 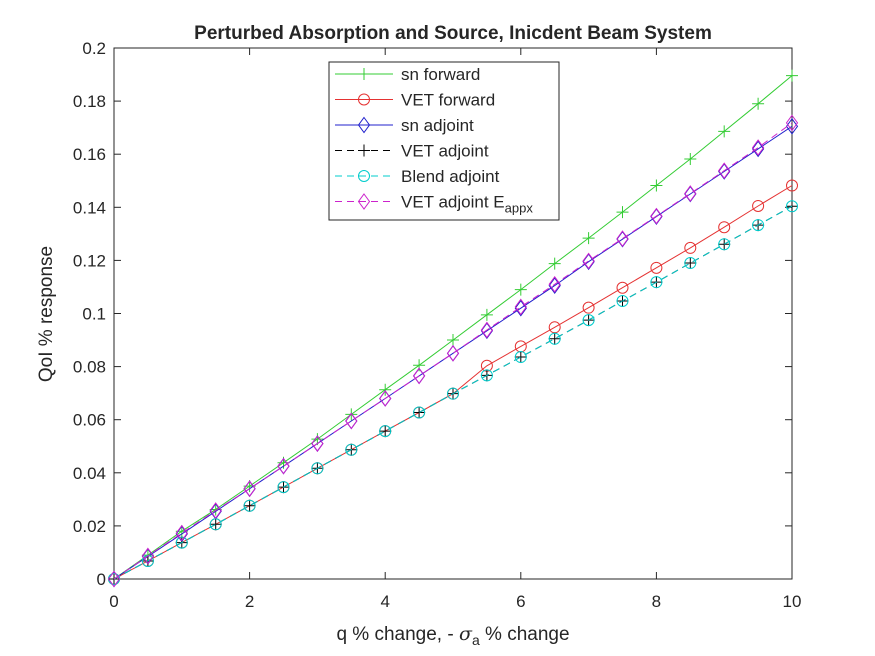 What do you see at coordinates (397, 634) in the screenshot?
I see `x-axis-label-prefix: q % change, -` at bounding box center [397, 634].